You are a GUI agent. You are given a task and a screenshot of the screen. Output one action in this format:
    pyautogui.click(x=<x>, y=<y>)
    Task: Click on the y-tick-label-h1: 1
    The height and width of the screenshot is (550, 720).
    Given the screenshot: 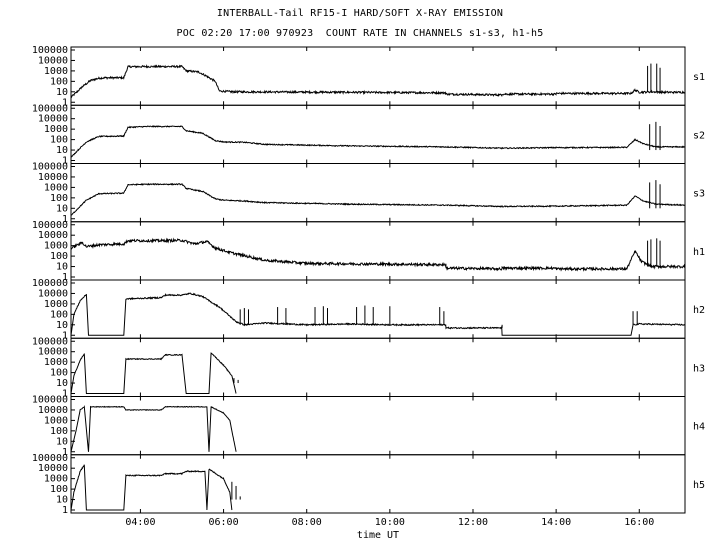 What is the action you would take?
    pyautogui.click(x=65, y=277)
    